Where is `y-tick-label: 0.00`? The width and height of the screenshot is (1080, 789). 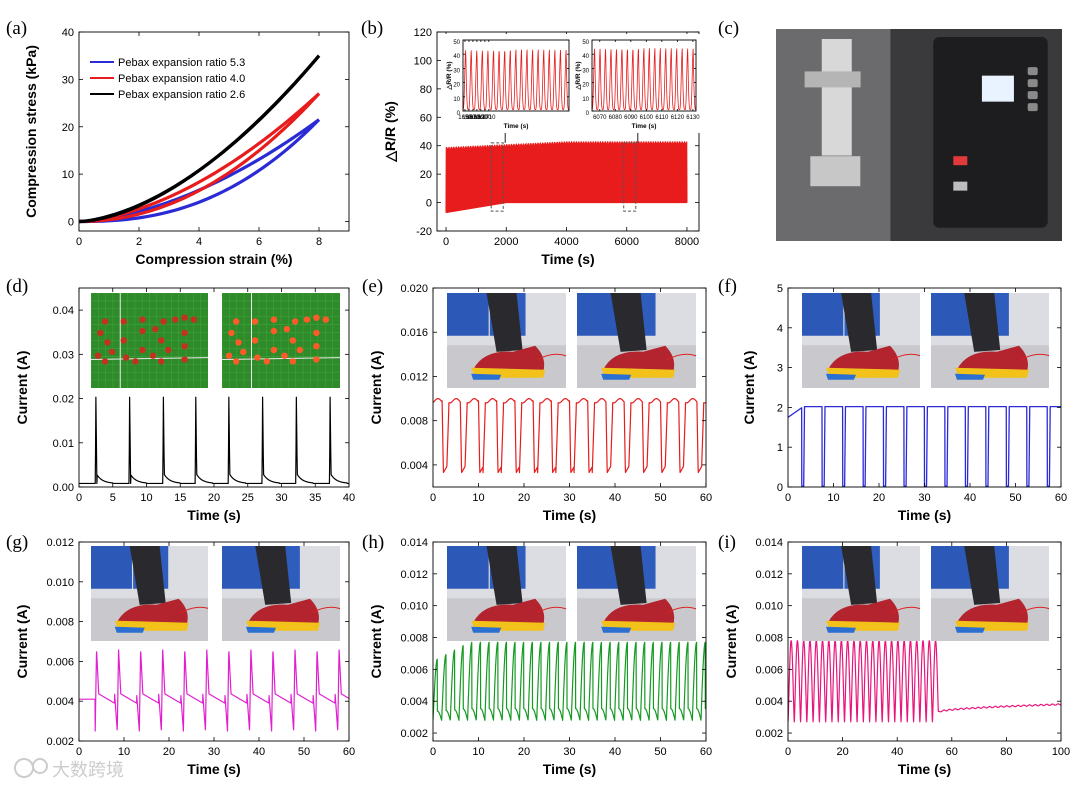 y-tick-label: 0.00 is located at coordinates (63, 488).